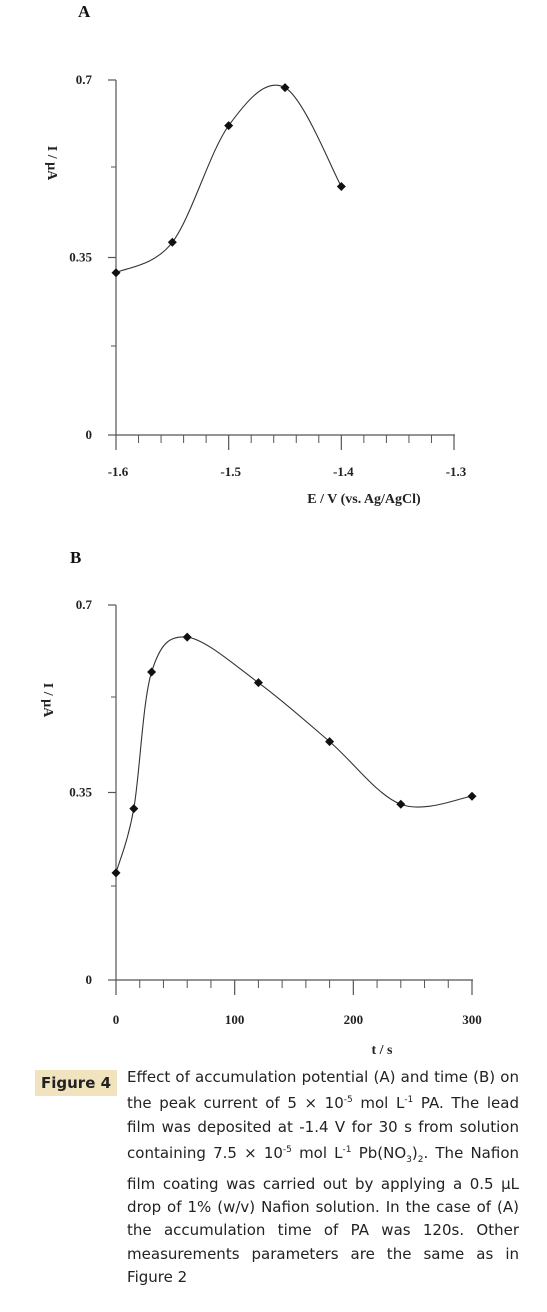 Image resolution: width=547 pixels, height=1312 pixels. Describe the element at coordinates (472, 1019) in the screenshot. I see `panel-b-x-tick-label: 300` at that location.